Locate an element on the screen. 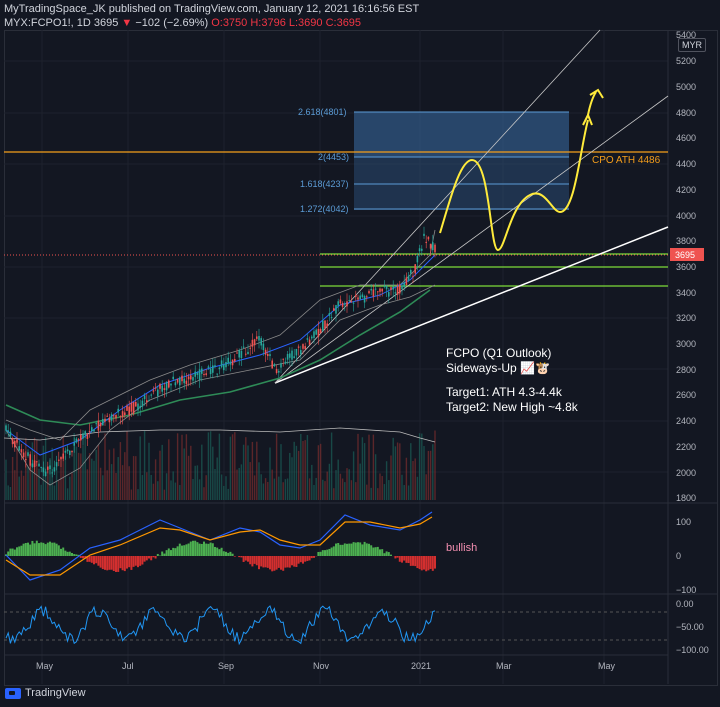 The height and width of the screenshot is (707, 720). svg-text: 3200 is located at coordinates (686, 318).